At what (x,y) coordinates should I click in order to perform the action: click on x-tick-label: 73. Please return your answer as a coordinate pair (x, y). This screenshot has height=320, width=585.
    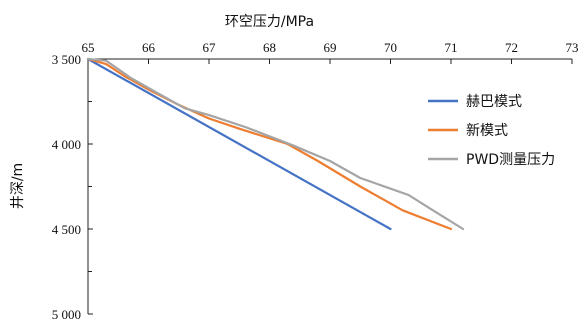
    Looking at the image, I should click on (572, 47).